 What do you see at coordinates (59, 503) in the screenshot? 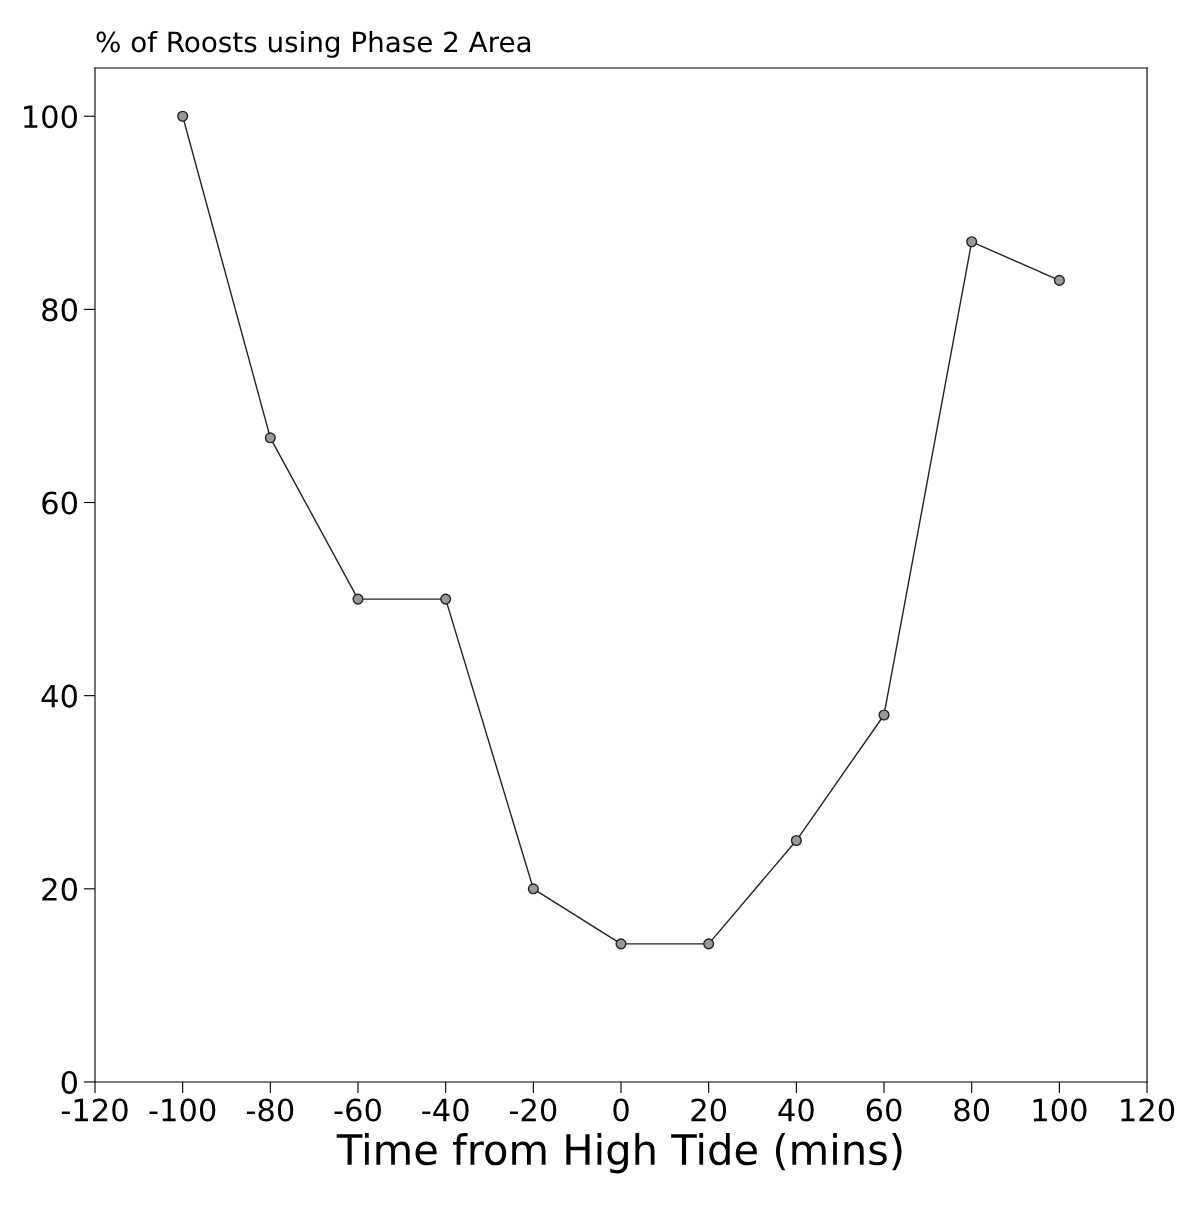
I see `y-tick-label: 60` at bounding box center [59, 503].